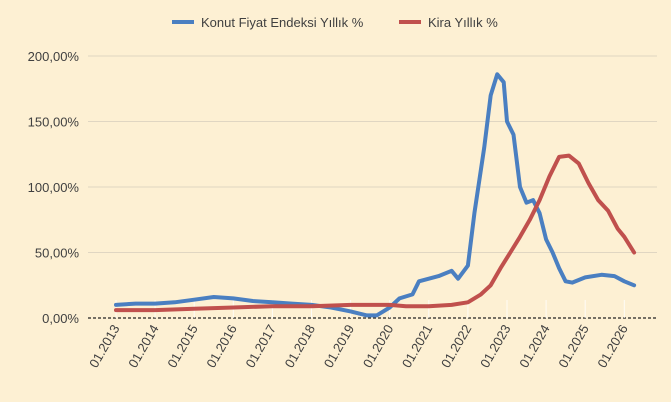 The width and height of the screenshot is (671, 402). What do you see at coordinates (339, 346) in the screenshot?
I see `x-tick-label: 01.2019` at bounding box center [339, 346].